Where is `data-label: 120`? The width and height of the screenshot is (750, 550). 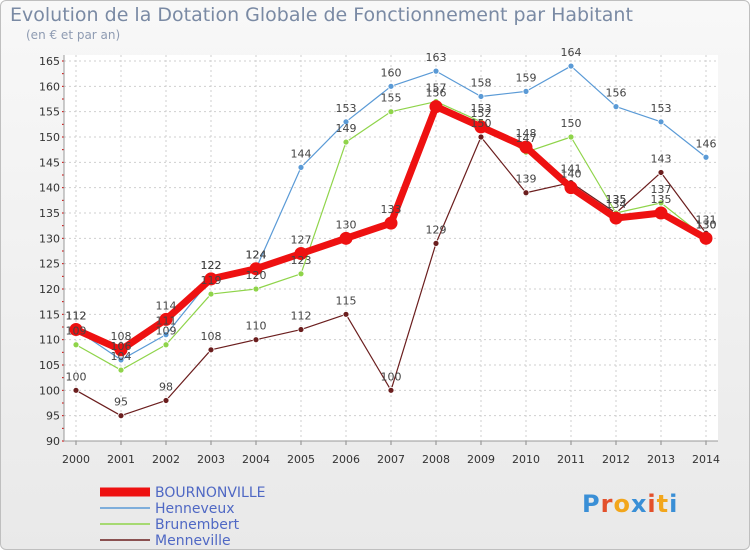 data-label: 120 is located at coordinates (256, 275).